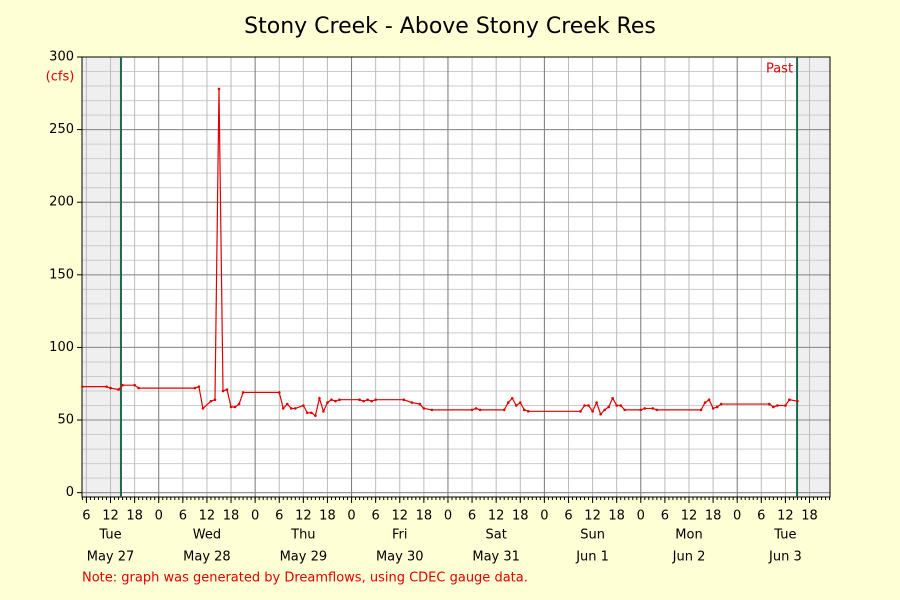  Describe the element at coordinates (207, 535) in the screenshot. I see `weekday-label: Wed` at that location.